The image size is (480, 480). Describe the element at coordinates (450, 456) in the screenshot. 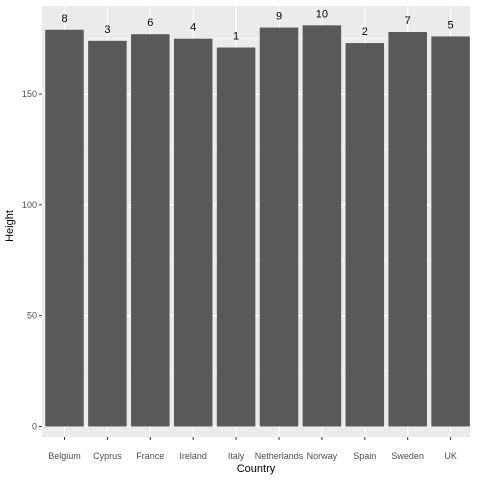

I see `x-tick-label: UK` at that location.